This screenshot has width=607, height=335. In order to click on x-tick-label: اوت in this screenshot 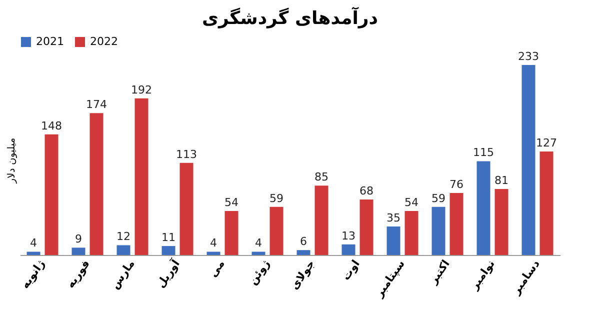, I will do `click(350, 270)`.